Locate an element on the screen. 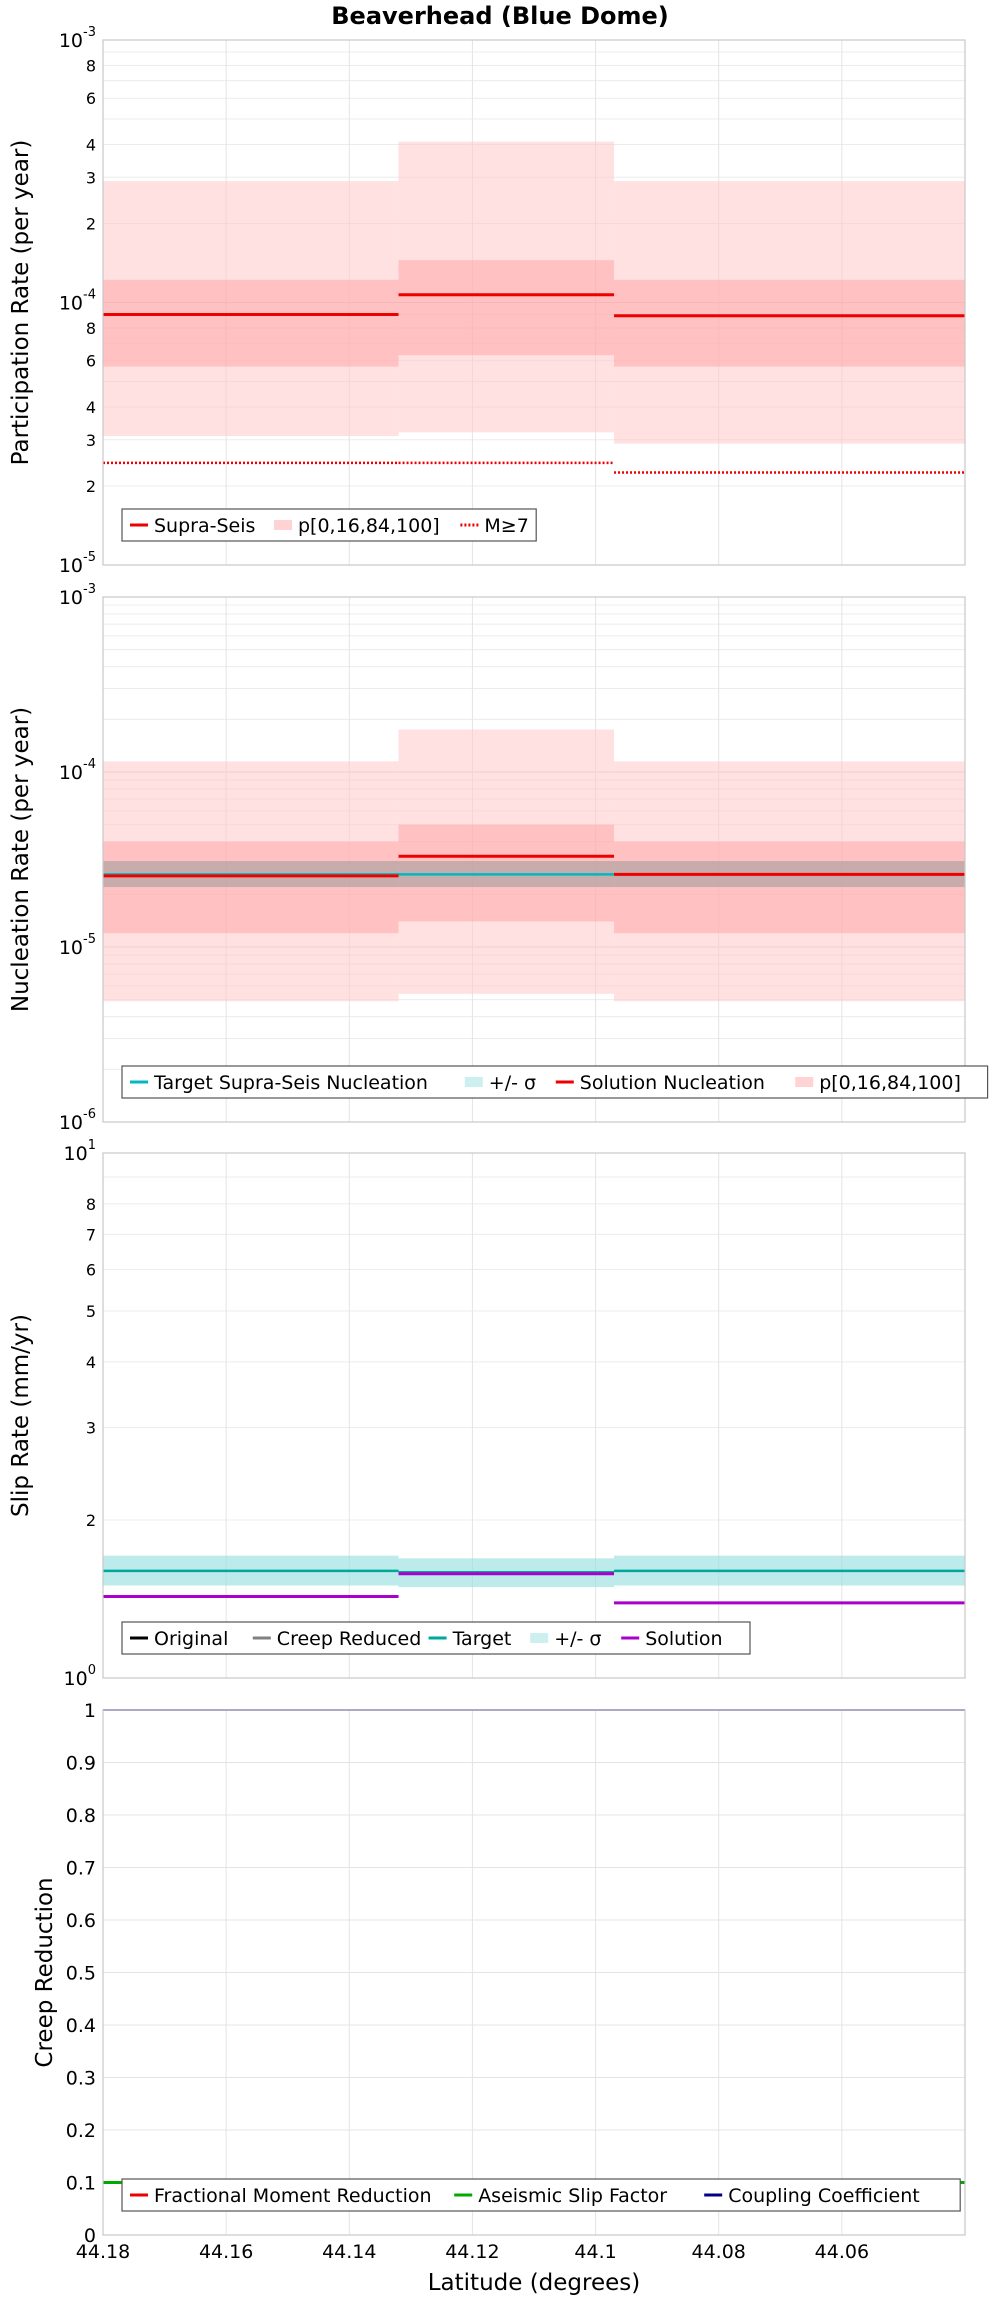 The image size is (1000, 2300). y-tick-label: 0.1 is located at coordinates (81, 2184).